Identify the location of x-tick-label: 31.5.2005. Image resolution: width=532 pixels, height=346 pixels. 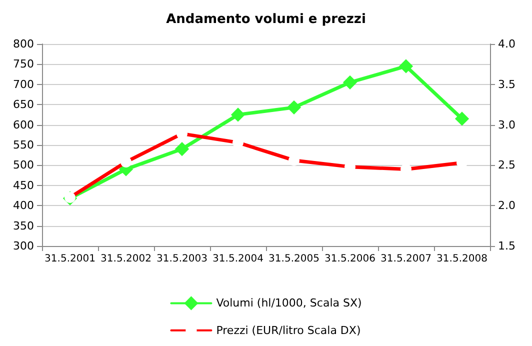
(294, 259).